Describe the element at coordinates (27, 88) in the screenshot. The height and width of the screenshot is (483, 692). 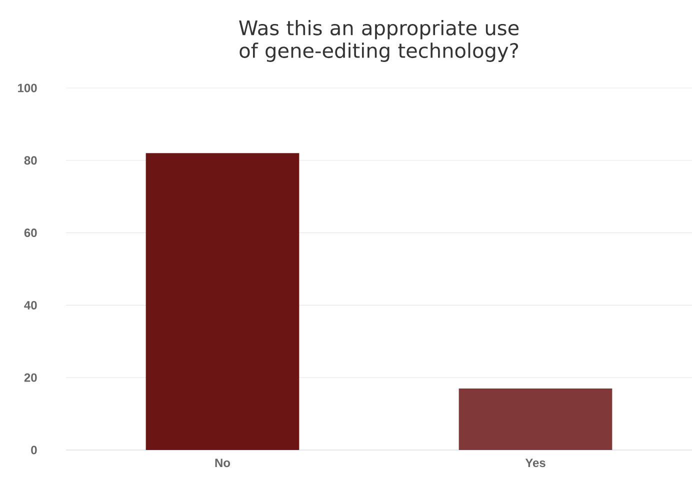
I see `y-tick-label: 100` at that location.